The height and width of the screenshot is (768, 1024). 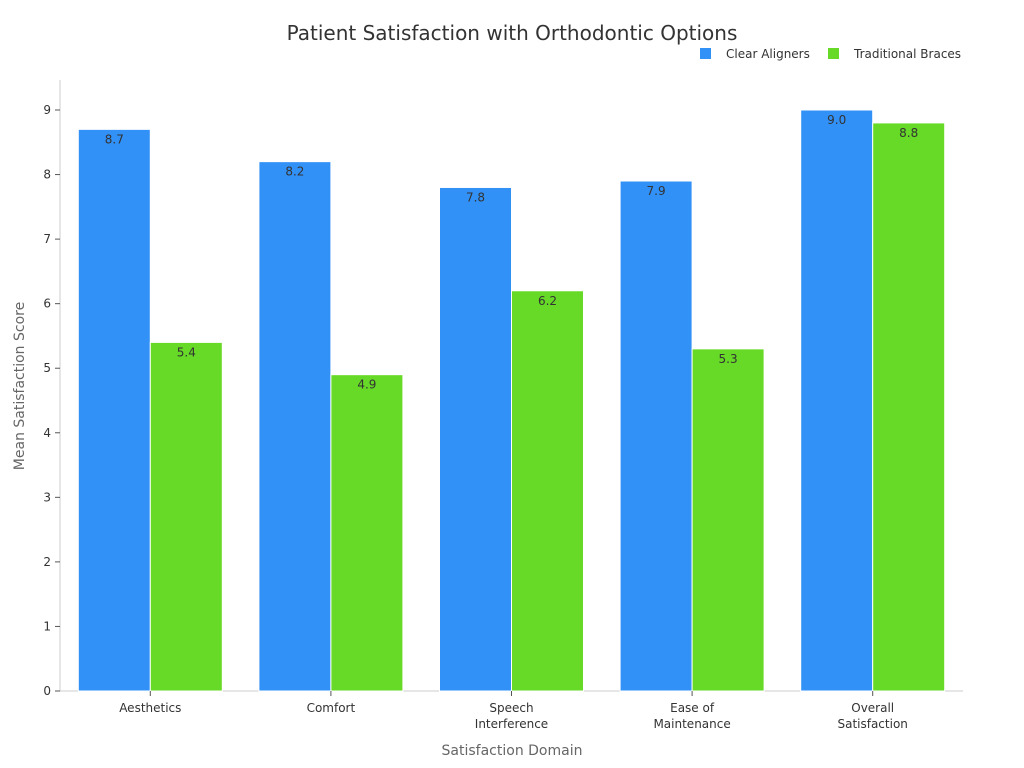 What do you see at coordinates (547, 301) in the screenshot?
I see `data-label: 6.2` at bounding box center [547, 301].